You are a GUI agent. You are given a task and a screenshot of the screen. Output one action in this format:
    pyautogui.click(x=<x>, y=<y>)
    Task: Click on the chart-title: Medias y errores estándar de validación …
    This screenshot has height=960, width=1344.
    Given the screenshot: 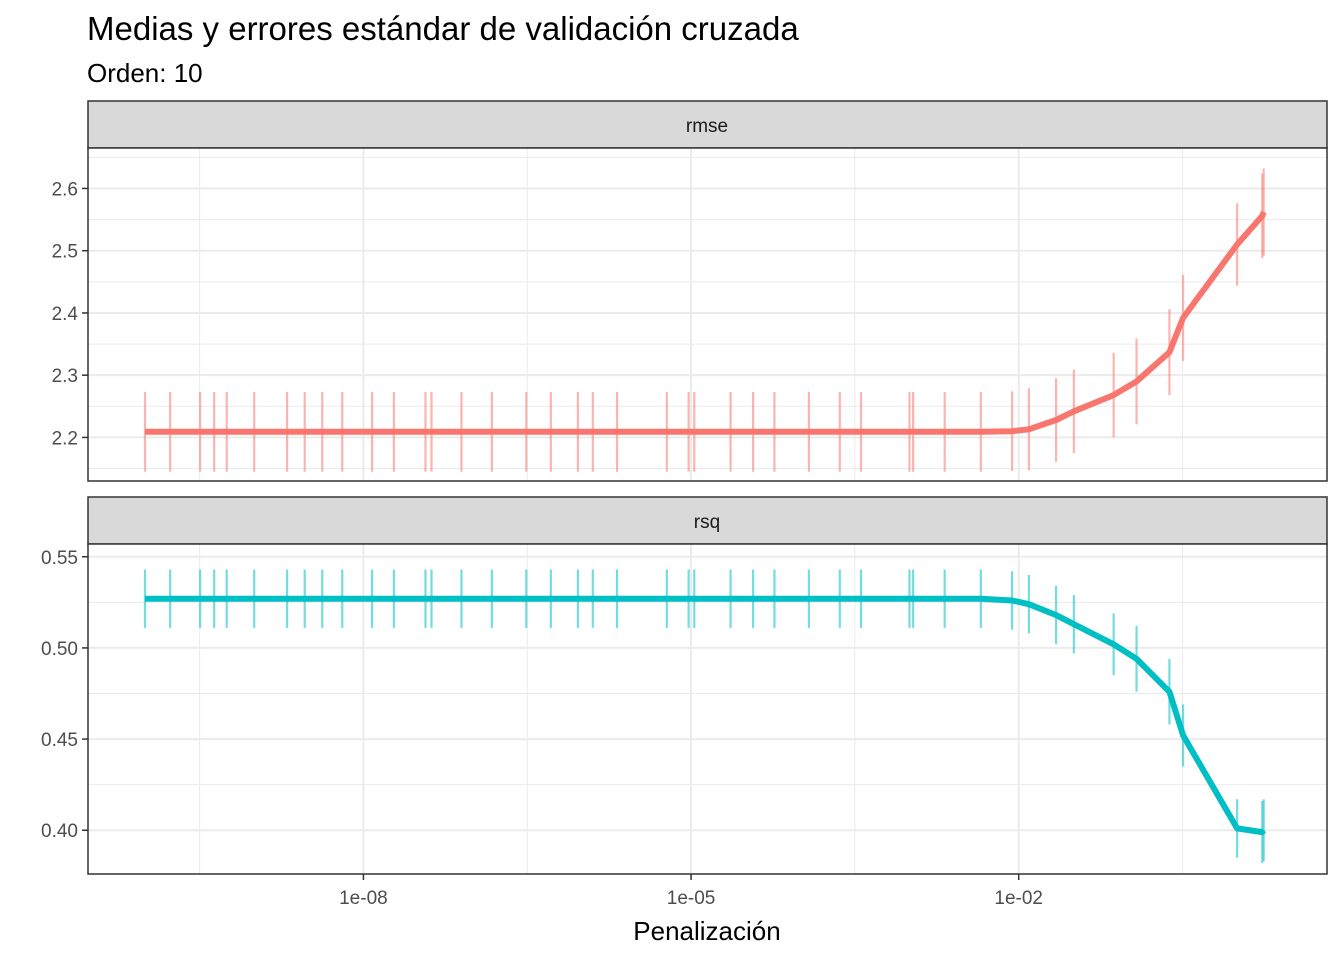 What is the action you would take?
    pyautogui.click(x=443, y=28)
    